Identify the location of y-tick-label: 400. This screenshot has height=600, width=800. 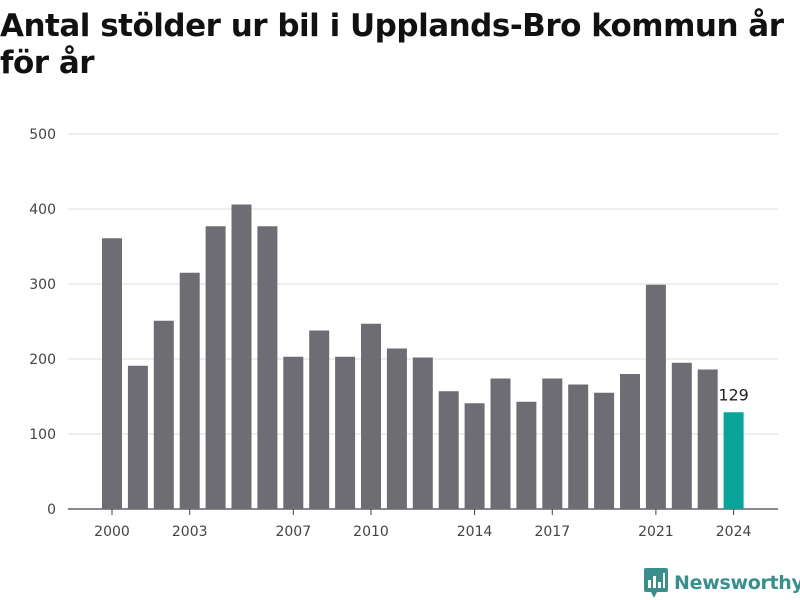
(42, 210).